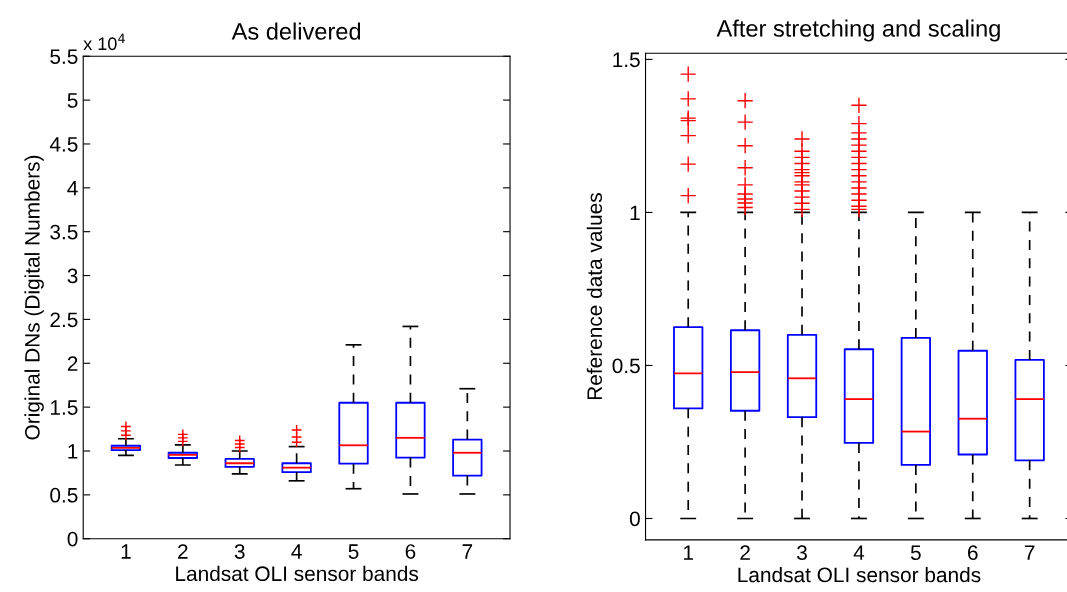  What do you see at coordinates (72, 276) in the screenshot?
I see `y-tick-label: 3` at bounding box center [72, 276].